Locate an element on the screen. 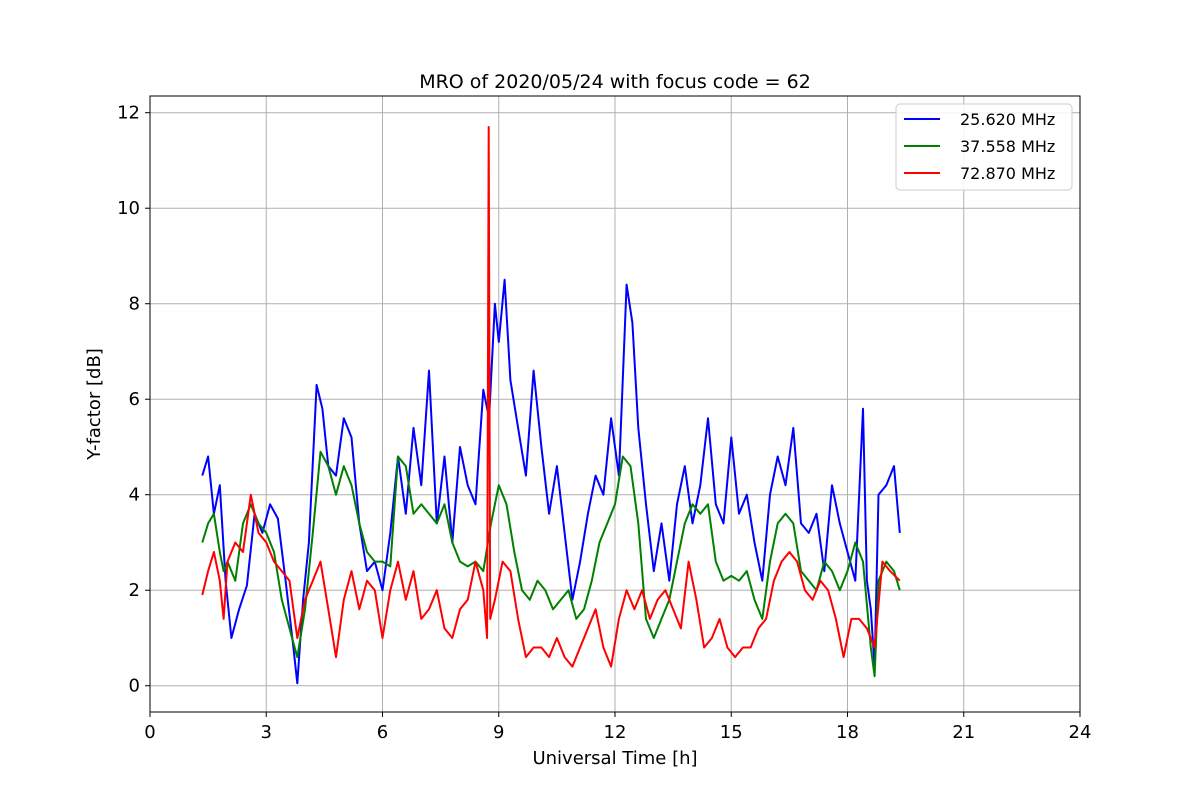  chart-title: MRO of 2020/05/24 with focus code = 62 is located at coordinates (615, 82).